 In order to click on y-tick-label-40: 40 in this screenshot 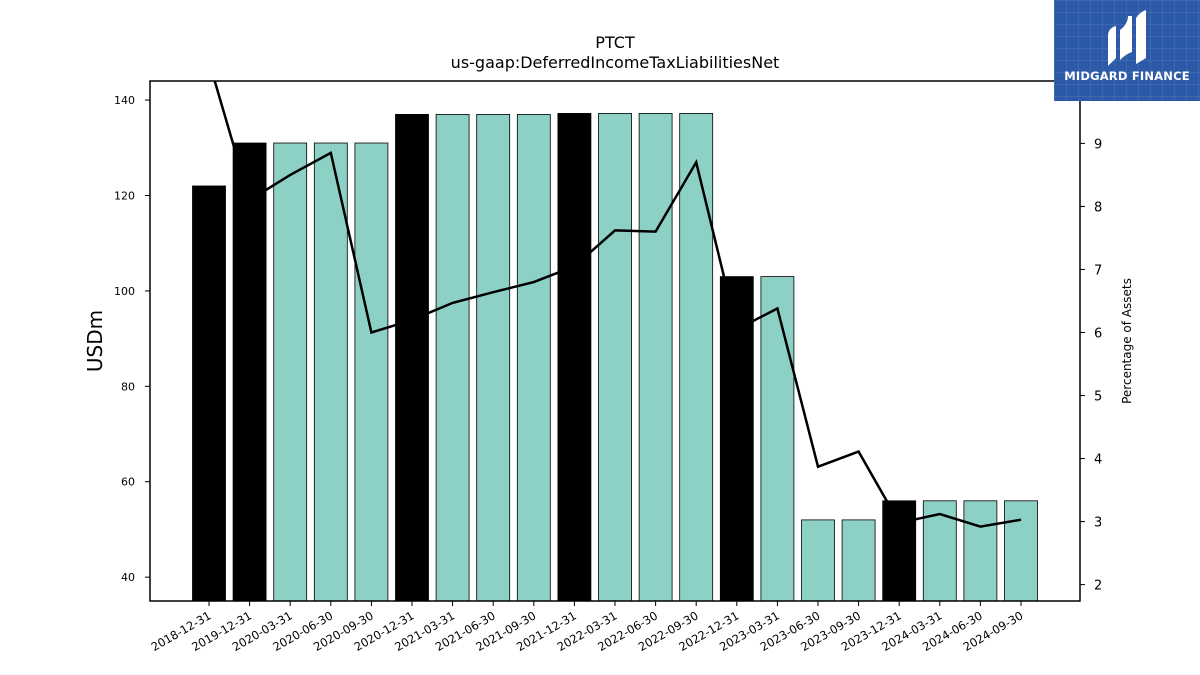, I will do `click(128, 577)`.